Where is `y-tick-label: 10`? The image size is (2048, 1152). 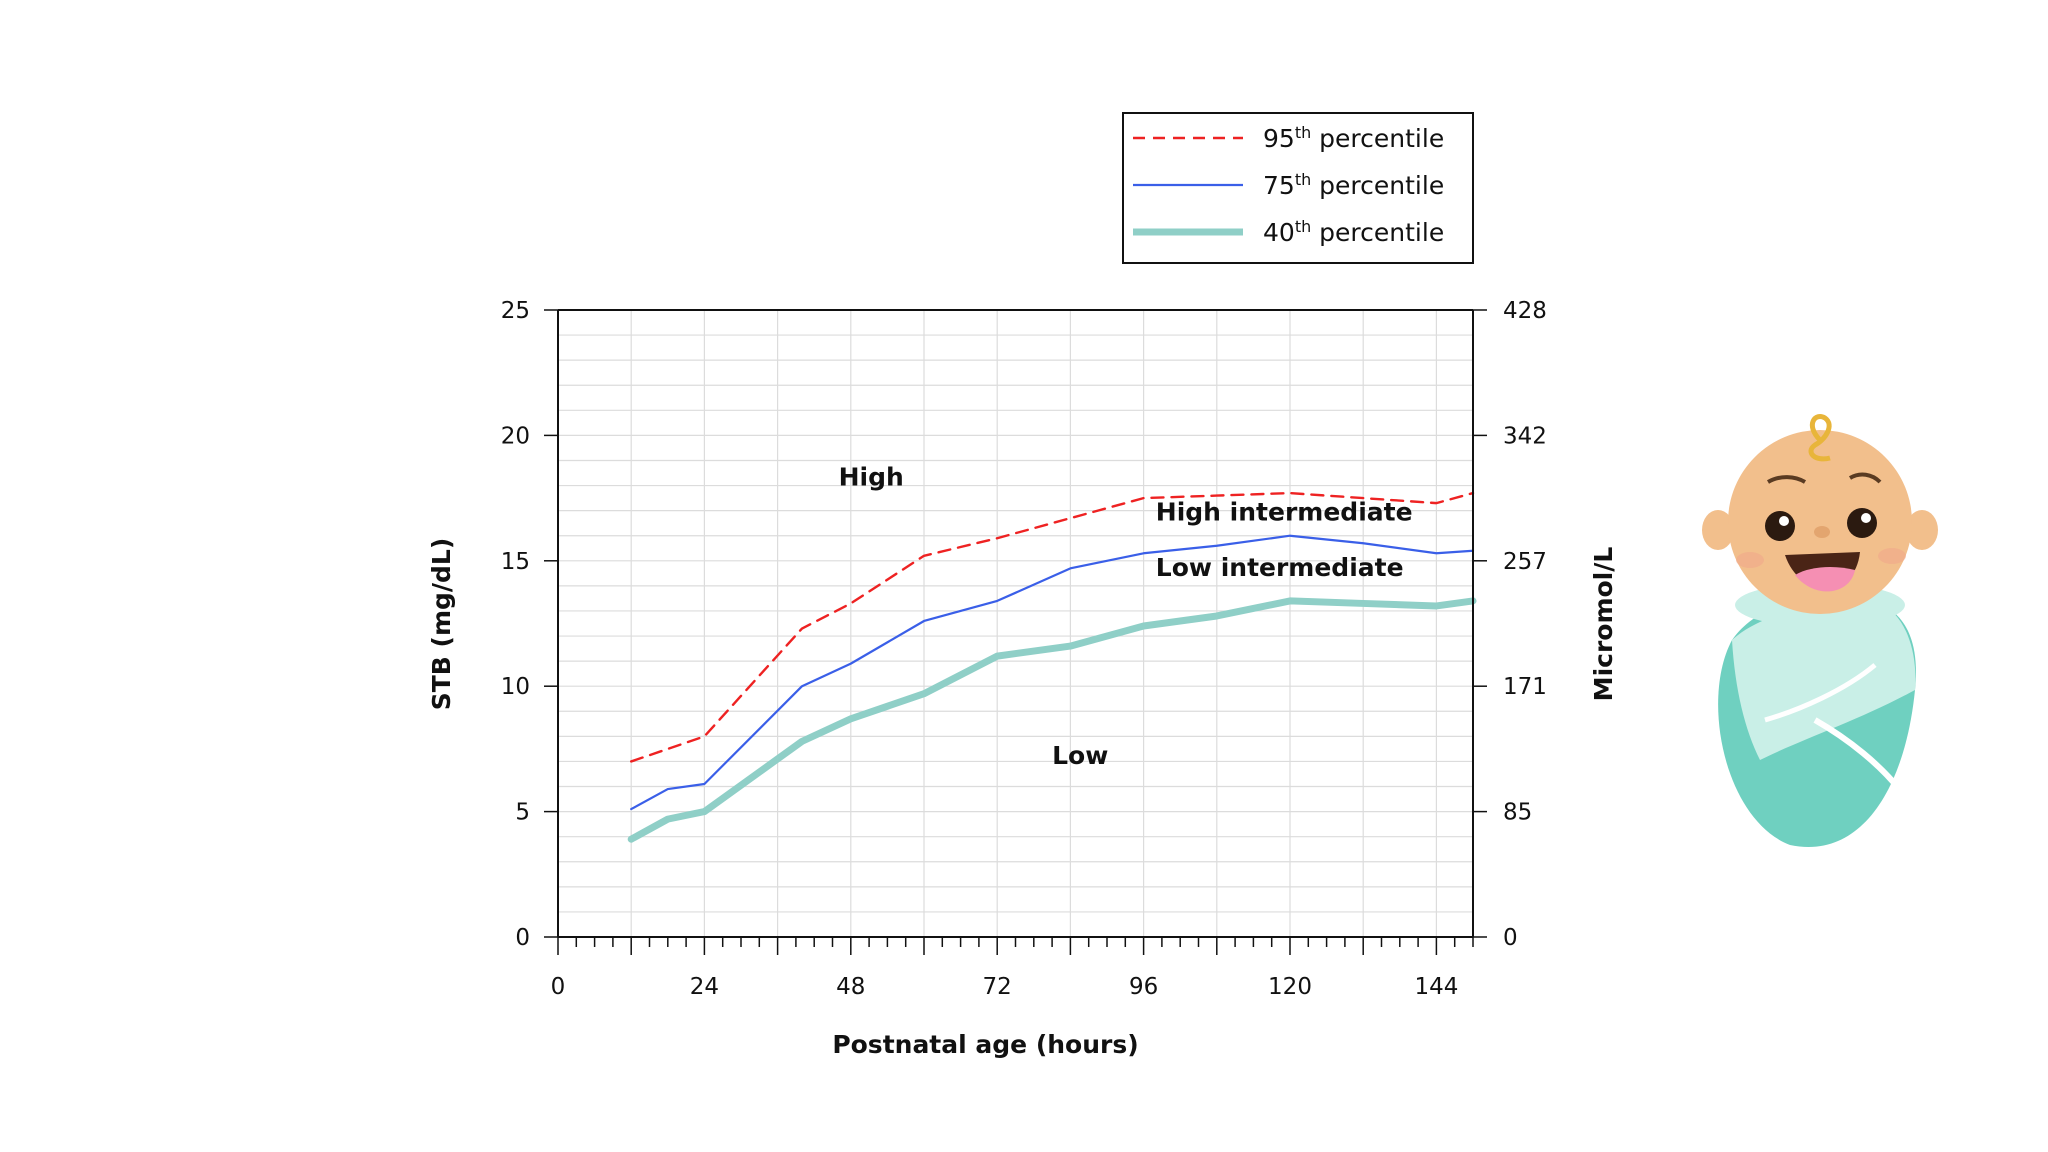 y-tick-label: 10 is located at coordinates (515, 687).